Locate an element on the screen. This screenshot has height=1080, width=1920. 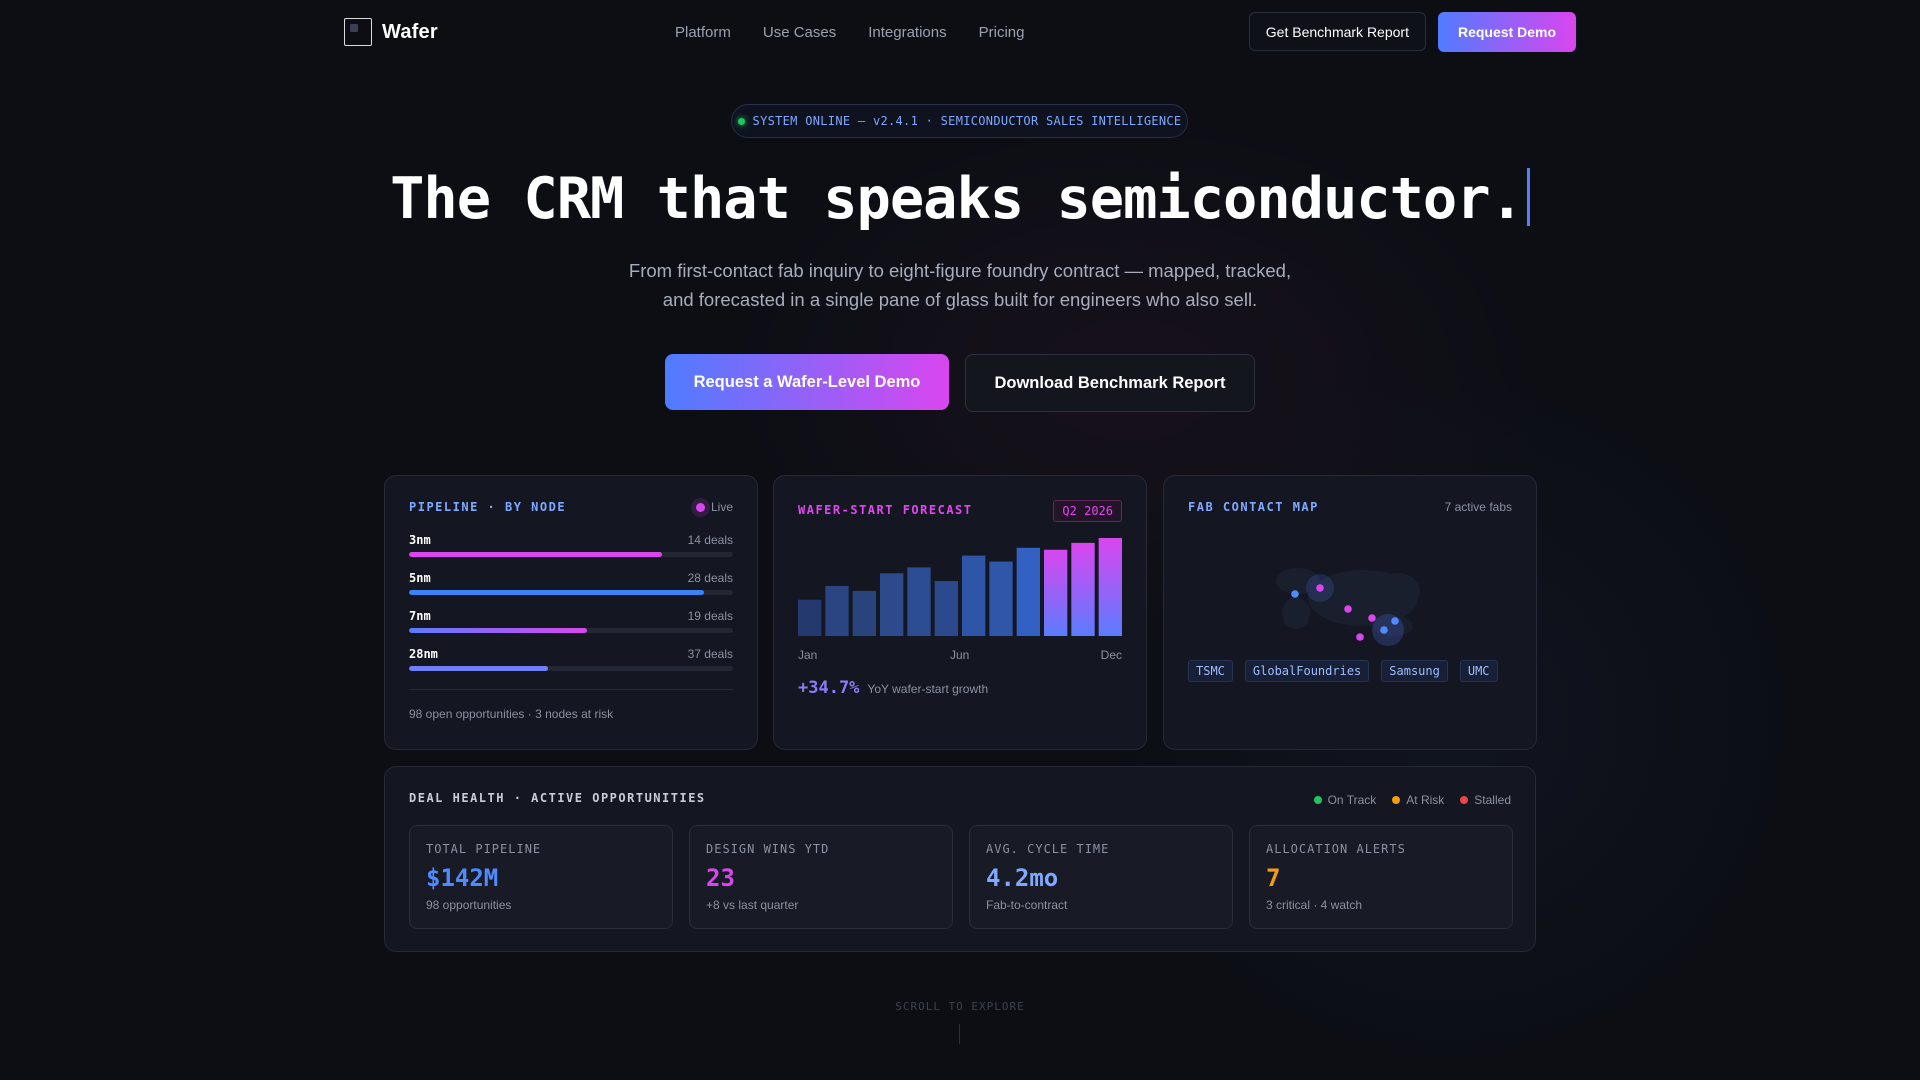
nav-link-platform: Platform is located at coordinates (703, 32).